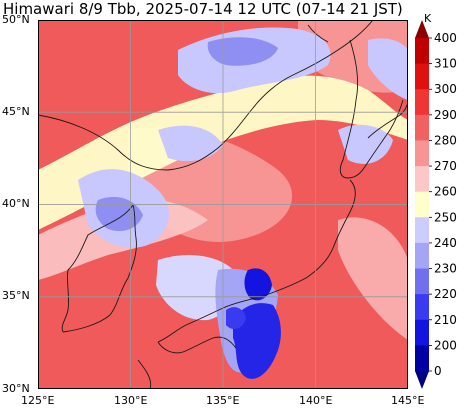  What do you see at coordinates (445, 166) in the screenshot?
I see `colorbar-label: 270` at bounding box center [445, 166].